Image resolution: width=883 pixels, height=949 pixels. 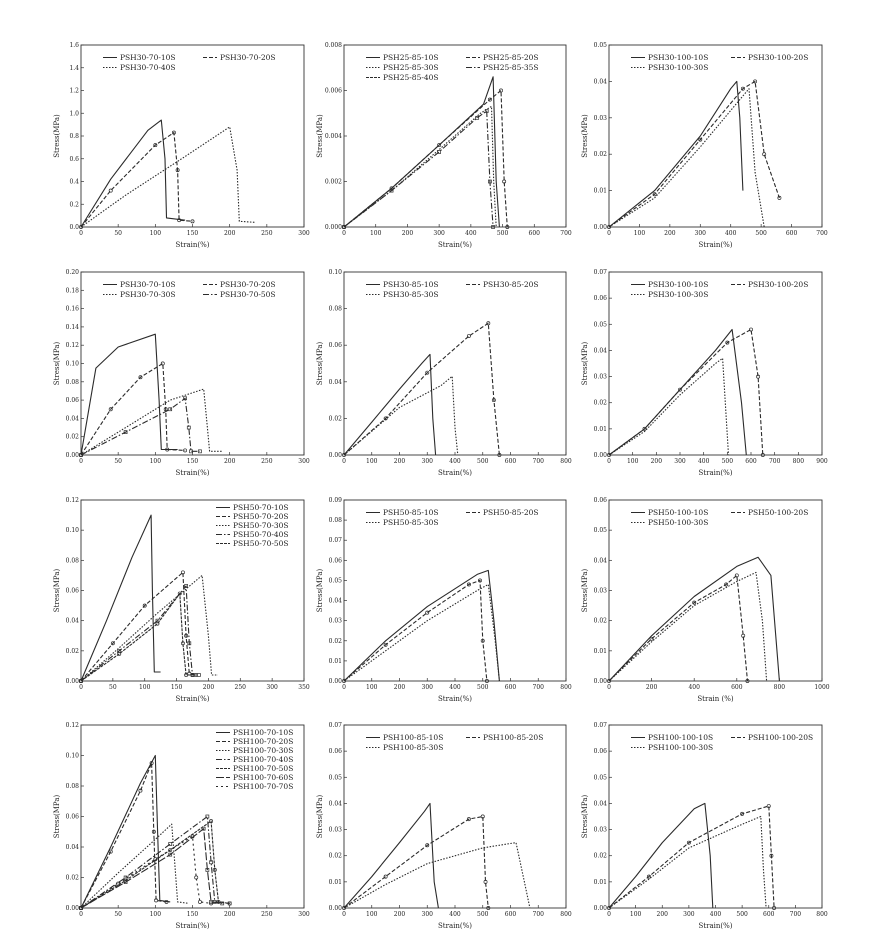 I want to click on y-tick-label: 0.14, so click(x=73, y=327).